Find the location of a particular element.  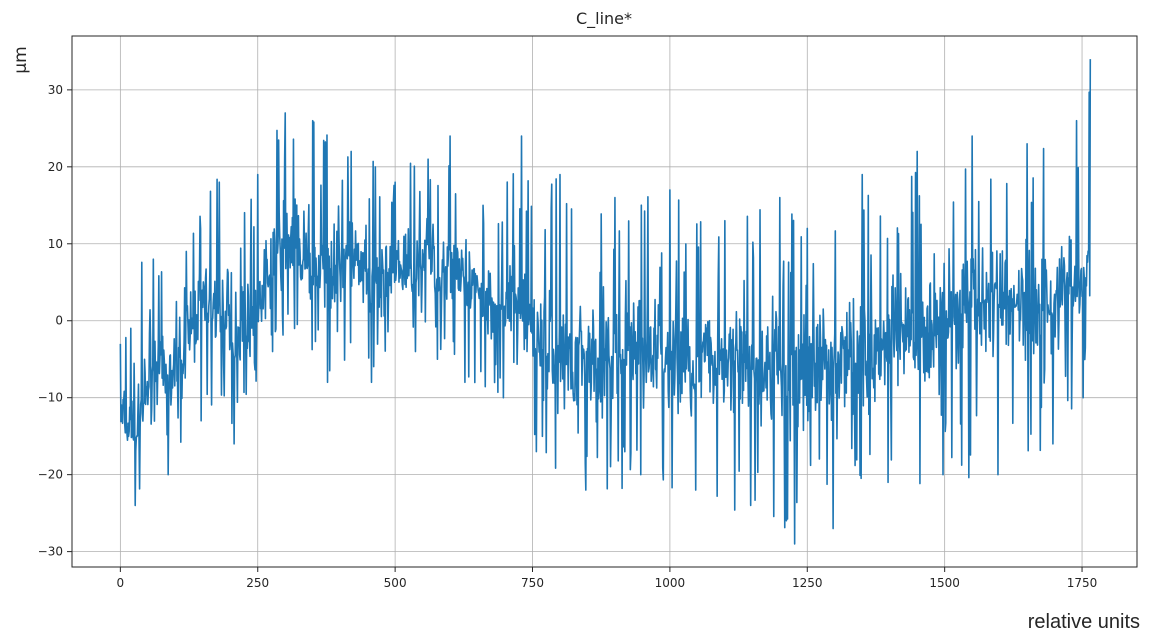

y-ticks: −30 −20 −10 0 10 20 30 is located at coordinates (55, 321).